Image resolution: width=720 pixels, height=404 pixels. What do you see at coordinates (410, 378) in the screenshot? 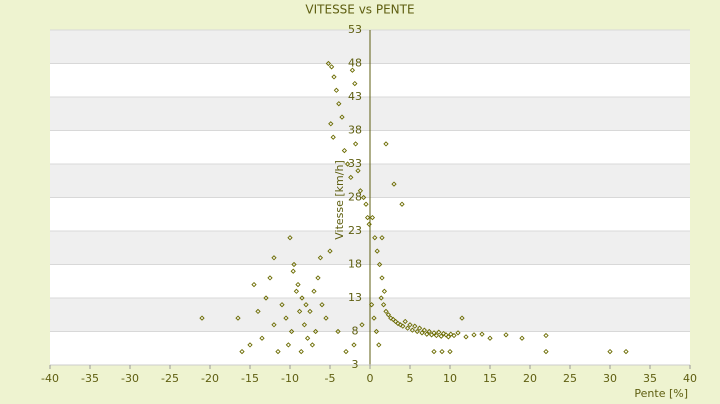
I see `x-tick-label: 5` at bounding box center [410, 378].